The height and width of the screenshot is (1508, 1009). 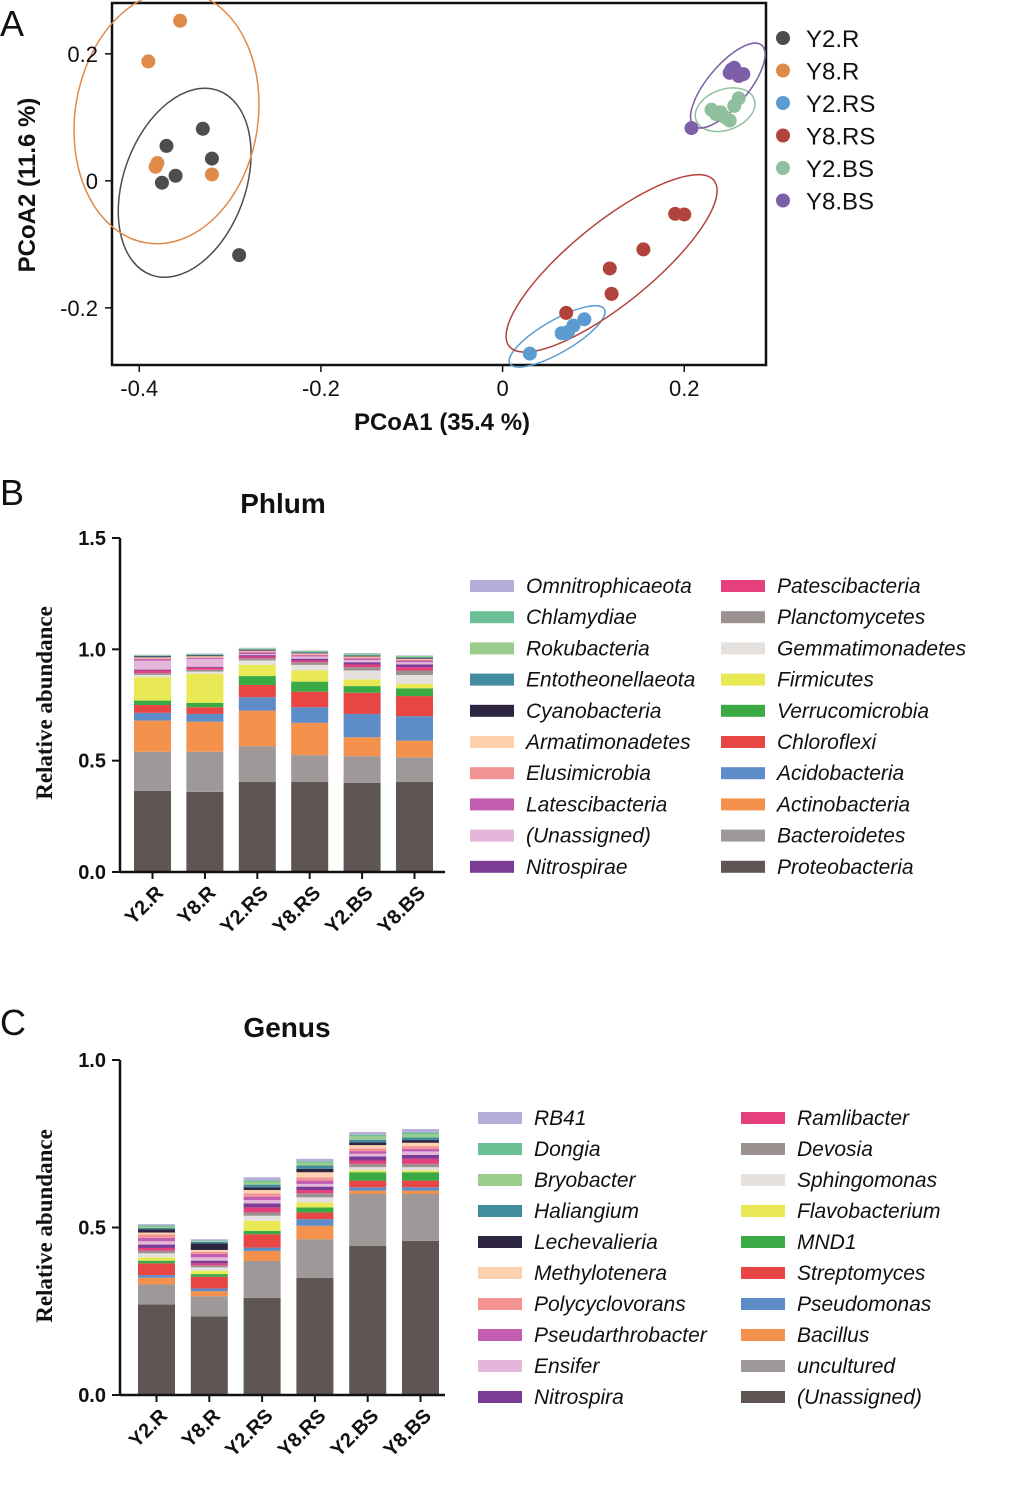 What do you see at coordinates (414, 749) in the screenshot?
I see `bar-segment-actinobacteria` at bounding box center [414, 749].